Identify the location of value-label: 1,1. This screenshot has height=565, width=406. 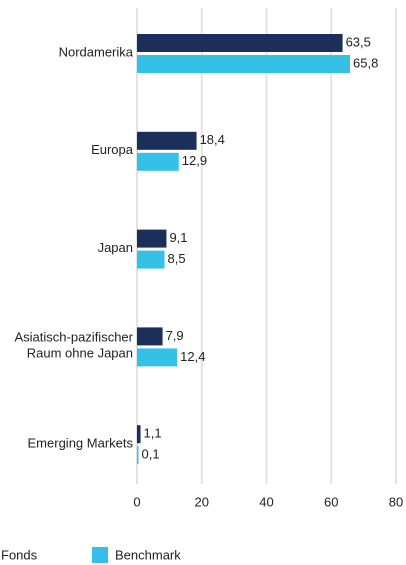
(153, 433).